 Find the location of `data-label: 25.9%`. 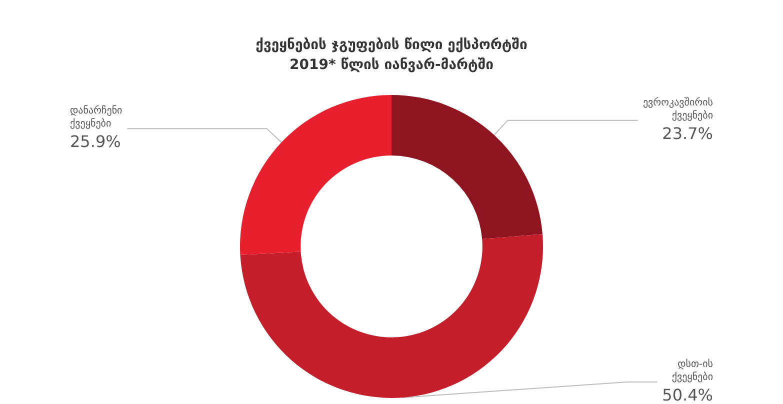

data-label: 25.9% is located at coordinates (95, 142).